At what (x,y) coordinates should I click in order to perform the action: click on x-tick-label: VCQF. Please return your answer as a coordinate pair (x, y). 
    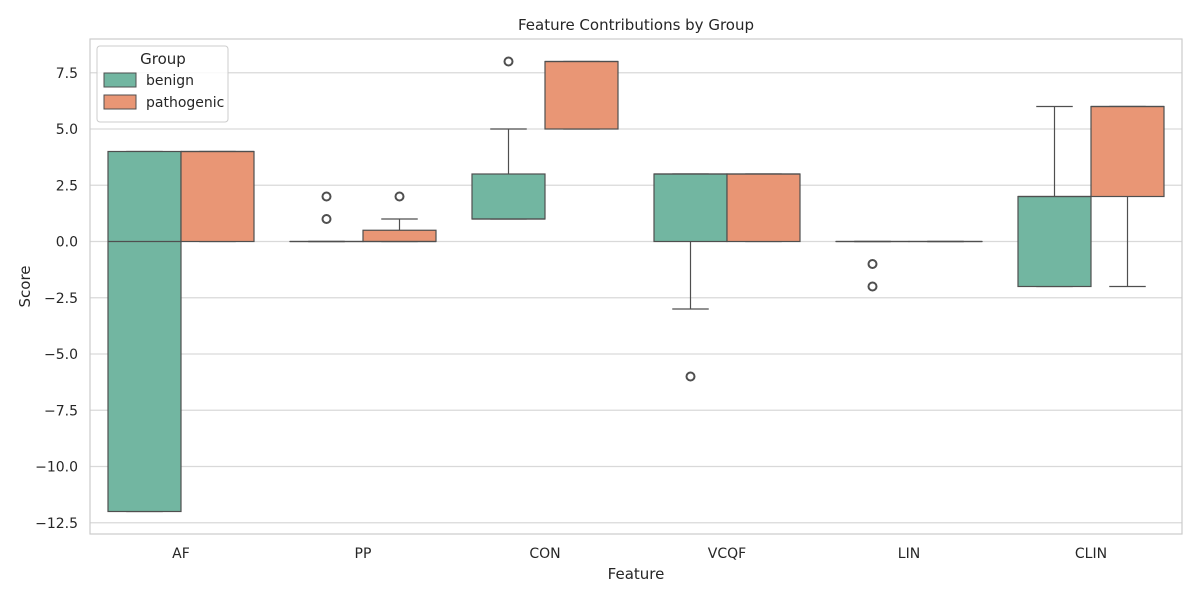
    Looking at the image, I should click on (727, 554).